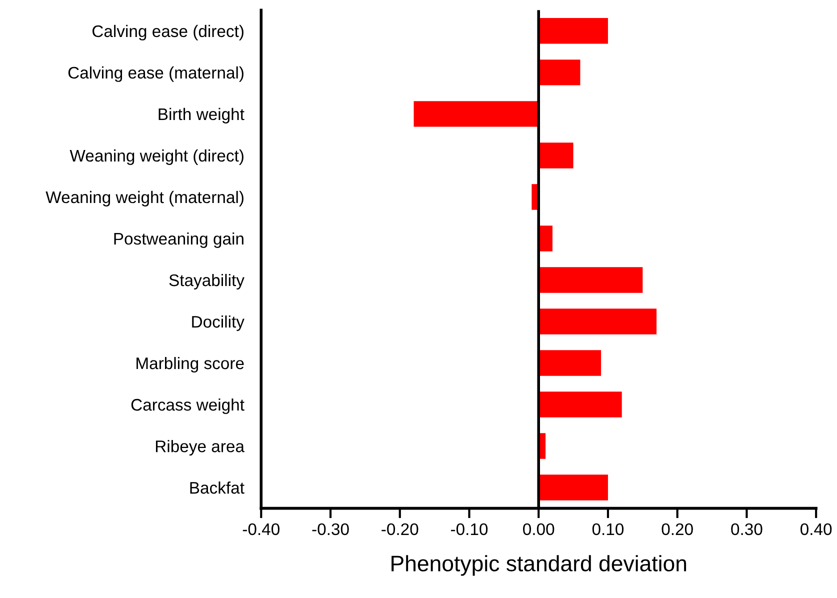  I want to click on x-tick-label: -0.10, so click(469, 529).